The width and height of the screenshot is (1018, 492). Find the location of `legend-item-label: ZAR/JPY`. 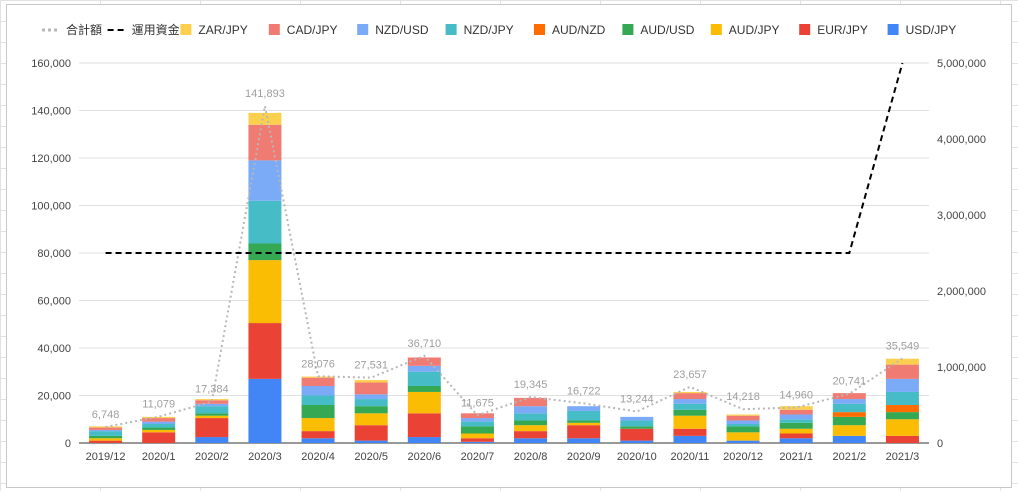

legend-item-label: ZAR/JPY is located at coordinates (222, 30).